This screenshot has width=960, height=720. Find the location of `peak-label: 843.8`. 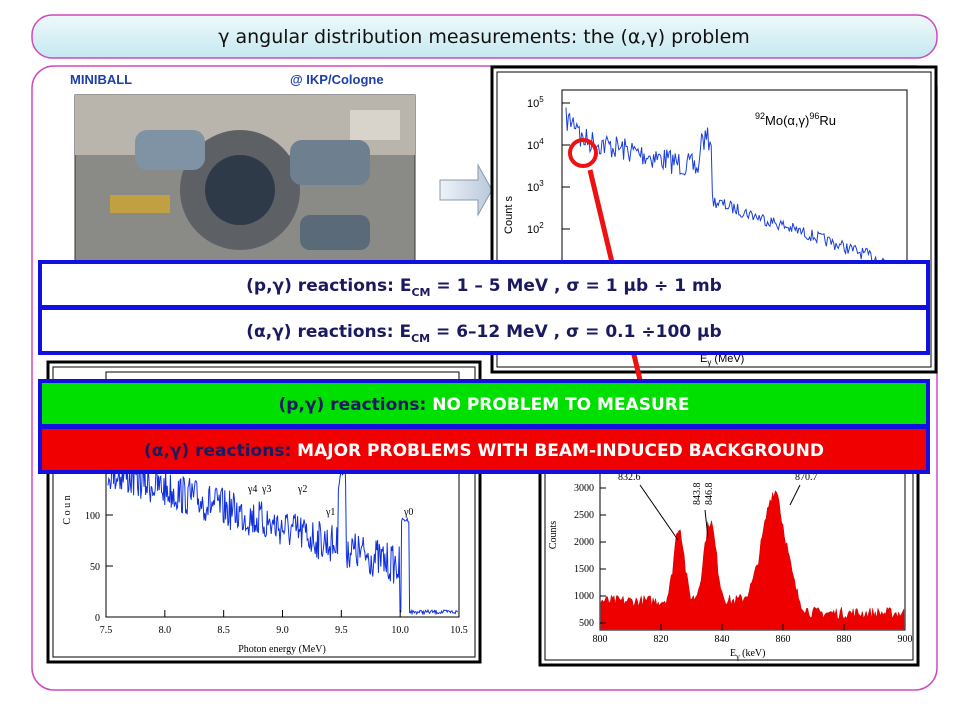

peak-label: 843.8 is located at coordinates (697, 494).